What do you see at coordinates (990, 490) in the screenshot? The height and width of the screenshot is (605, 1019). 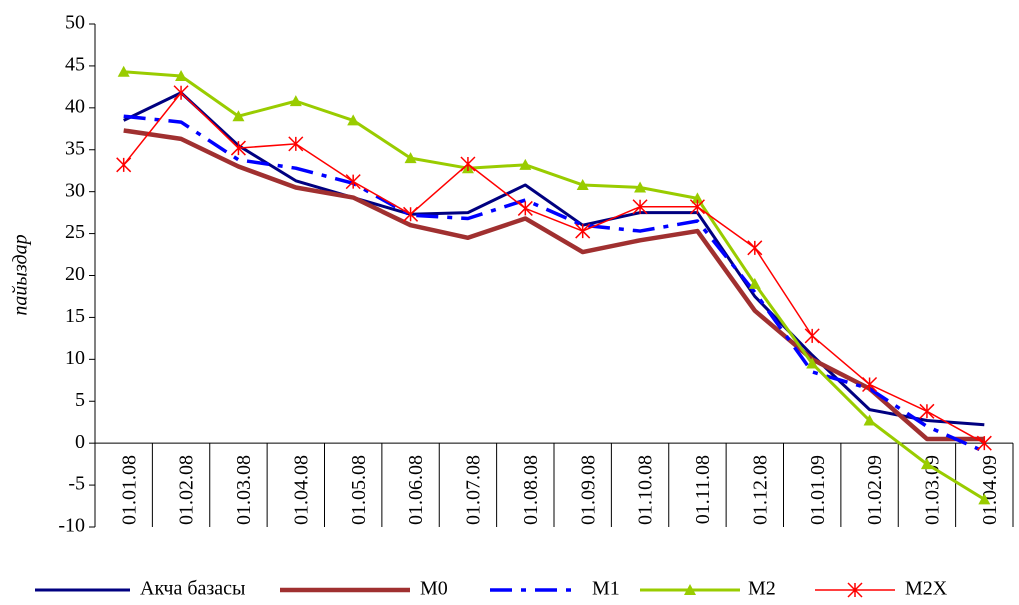 I see `x-tick-label: 01.04.09` at bounding box center [990, 490].